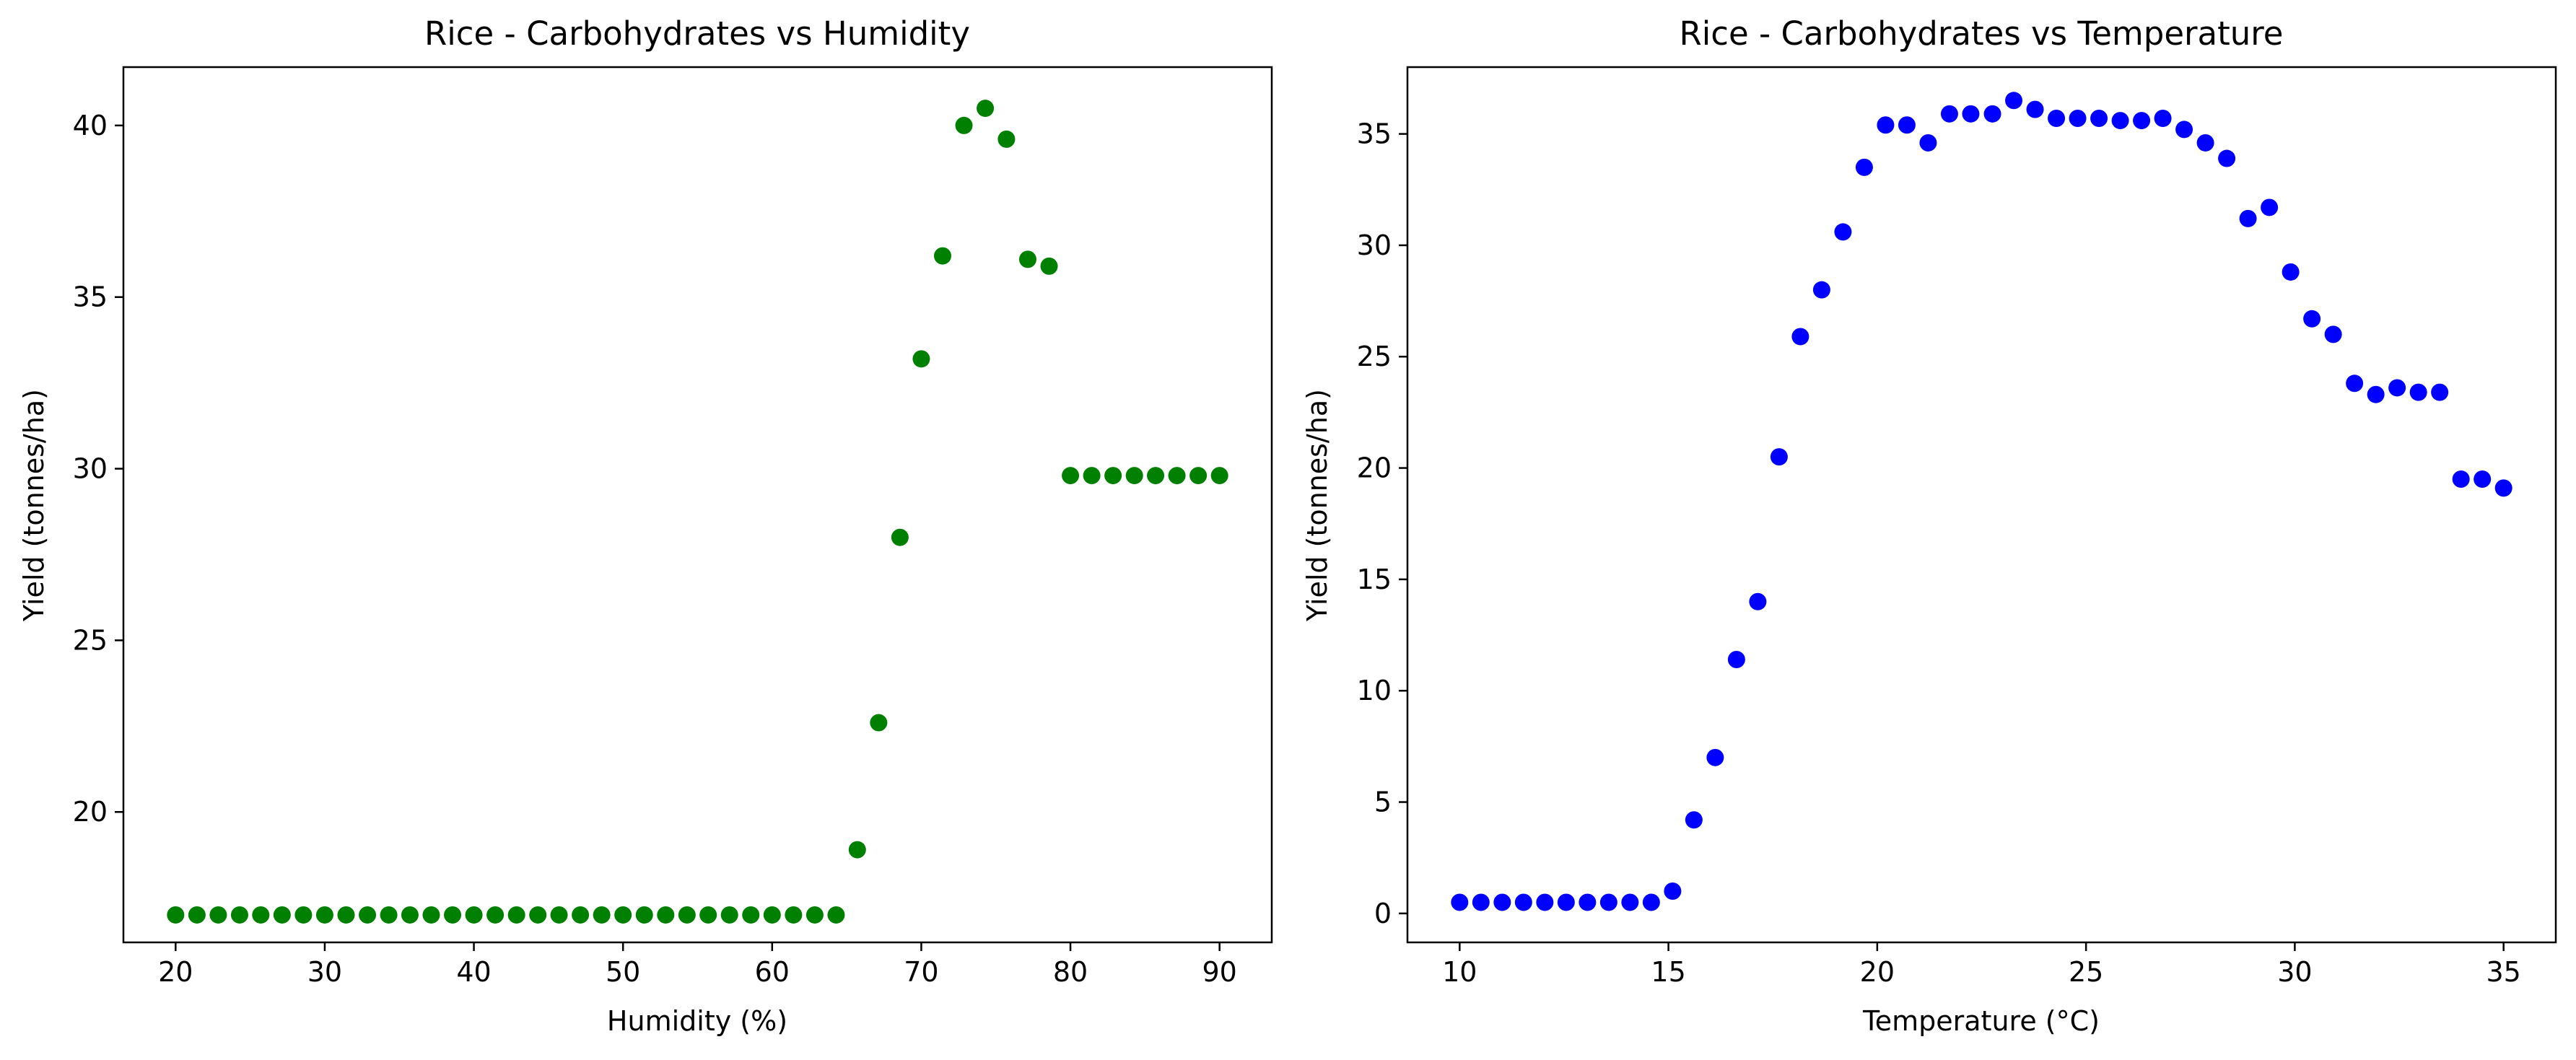 Image resolution: width=2576 pixels, height=1060 pixels. Describe the element at coordinates (1668, 972) in the screenshot. I see `x-tick-label: 15` at that location.